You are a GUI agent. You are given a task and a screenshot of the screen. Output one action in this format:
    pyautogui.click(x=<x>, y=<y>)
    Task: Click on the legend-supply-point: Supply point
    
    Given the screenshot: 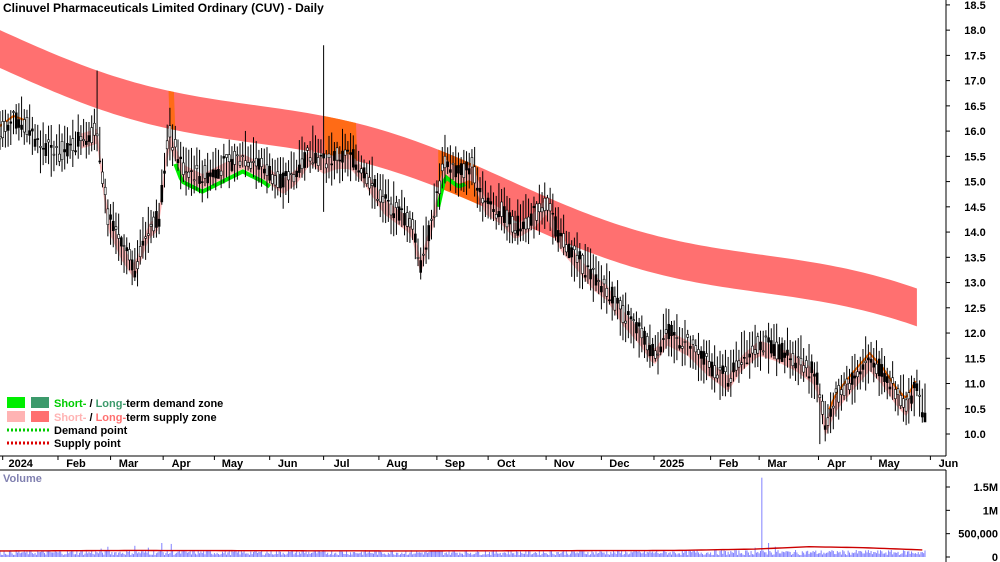 What is the action you would take?
    pyautogui.click(x=87, y=444)
    